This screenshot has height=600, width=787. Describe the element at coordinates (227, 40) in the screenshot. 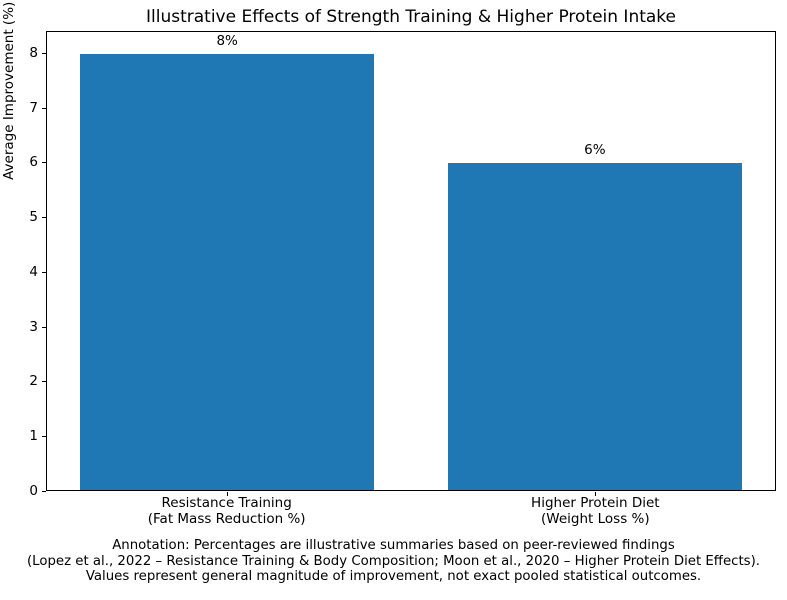

I see `bar-value-label: 8%` at that location.